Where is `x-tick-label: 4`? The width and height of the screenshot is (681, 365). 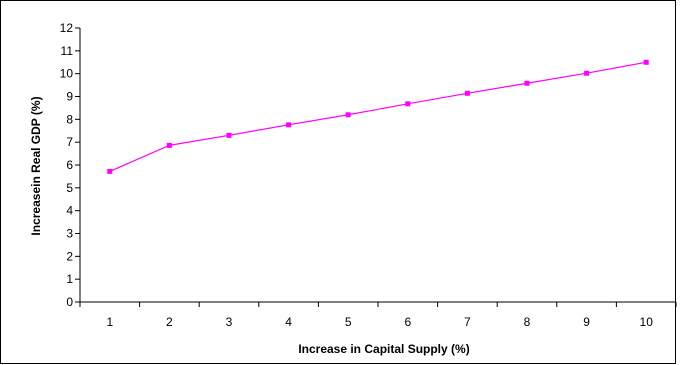
x-tick-label: 4 is located at coordinates (288, 322).